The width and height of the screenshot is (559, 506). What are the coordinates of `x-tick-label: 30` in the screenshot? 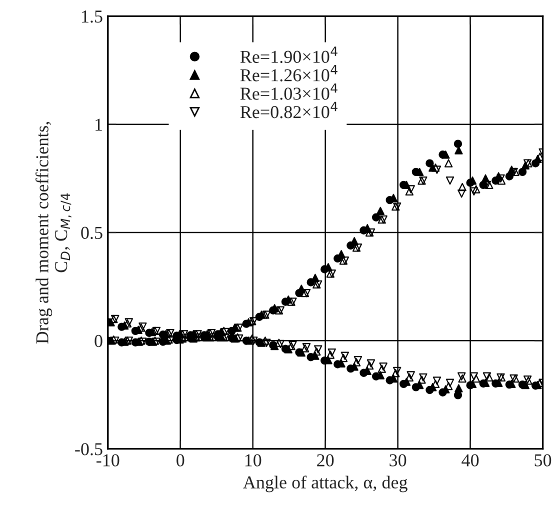 It's located at (398, 460).